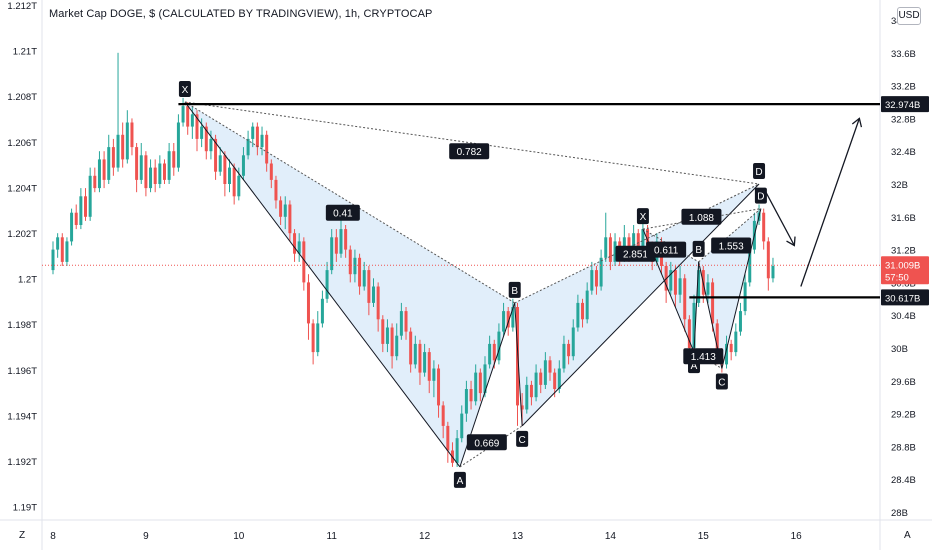 This screenshot has height=550, width=932. Describe the element at coordinates (332, 536) in the screenshot. I see `time-axis-tick: 11` at that location.